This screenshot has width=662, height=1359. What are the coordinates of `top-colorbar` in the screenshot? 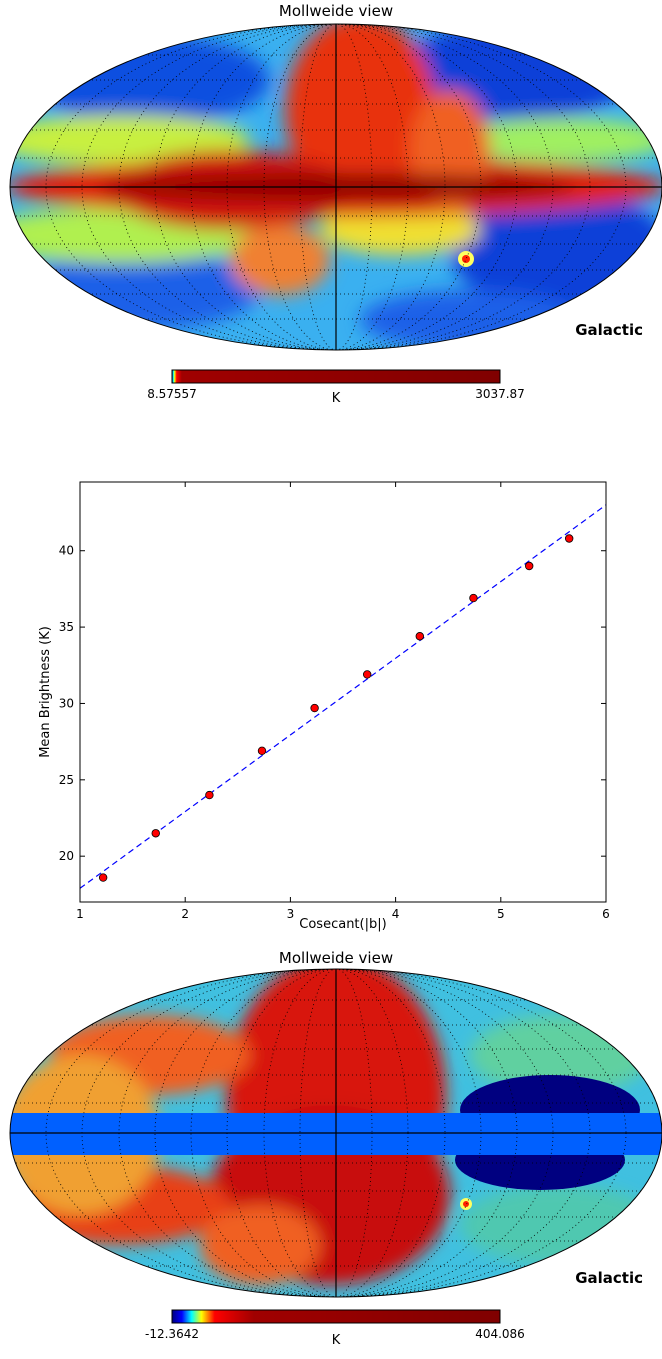 It's located at (336, 376).